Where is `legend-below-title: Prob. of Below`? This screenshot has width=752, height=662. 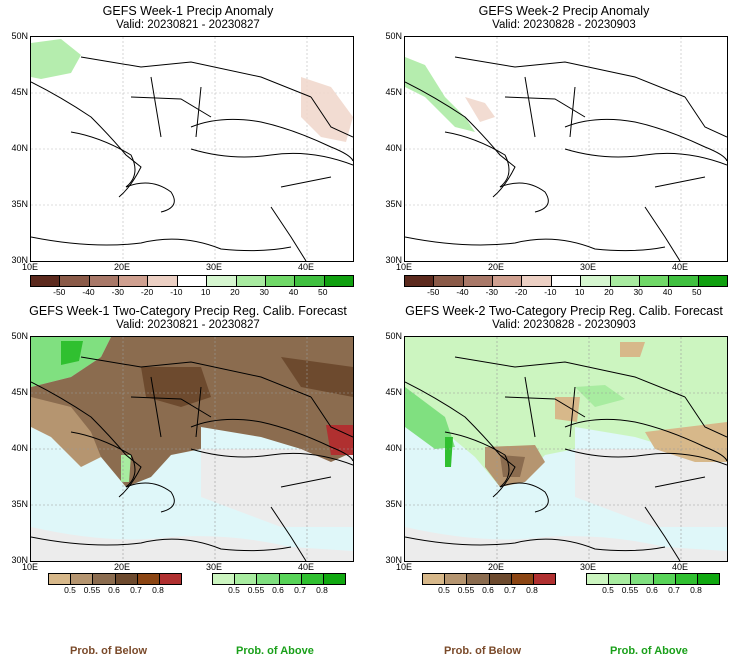
legend-below-title: Prob. of Below is located at coordinates (108, 651).